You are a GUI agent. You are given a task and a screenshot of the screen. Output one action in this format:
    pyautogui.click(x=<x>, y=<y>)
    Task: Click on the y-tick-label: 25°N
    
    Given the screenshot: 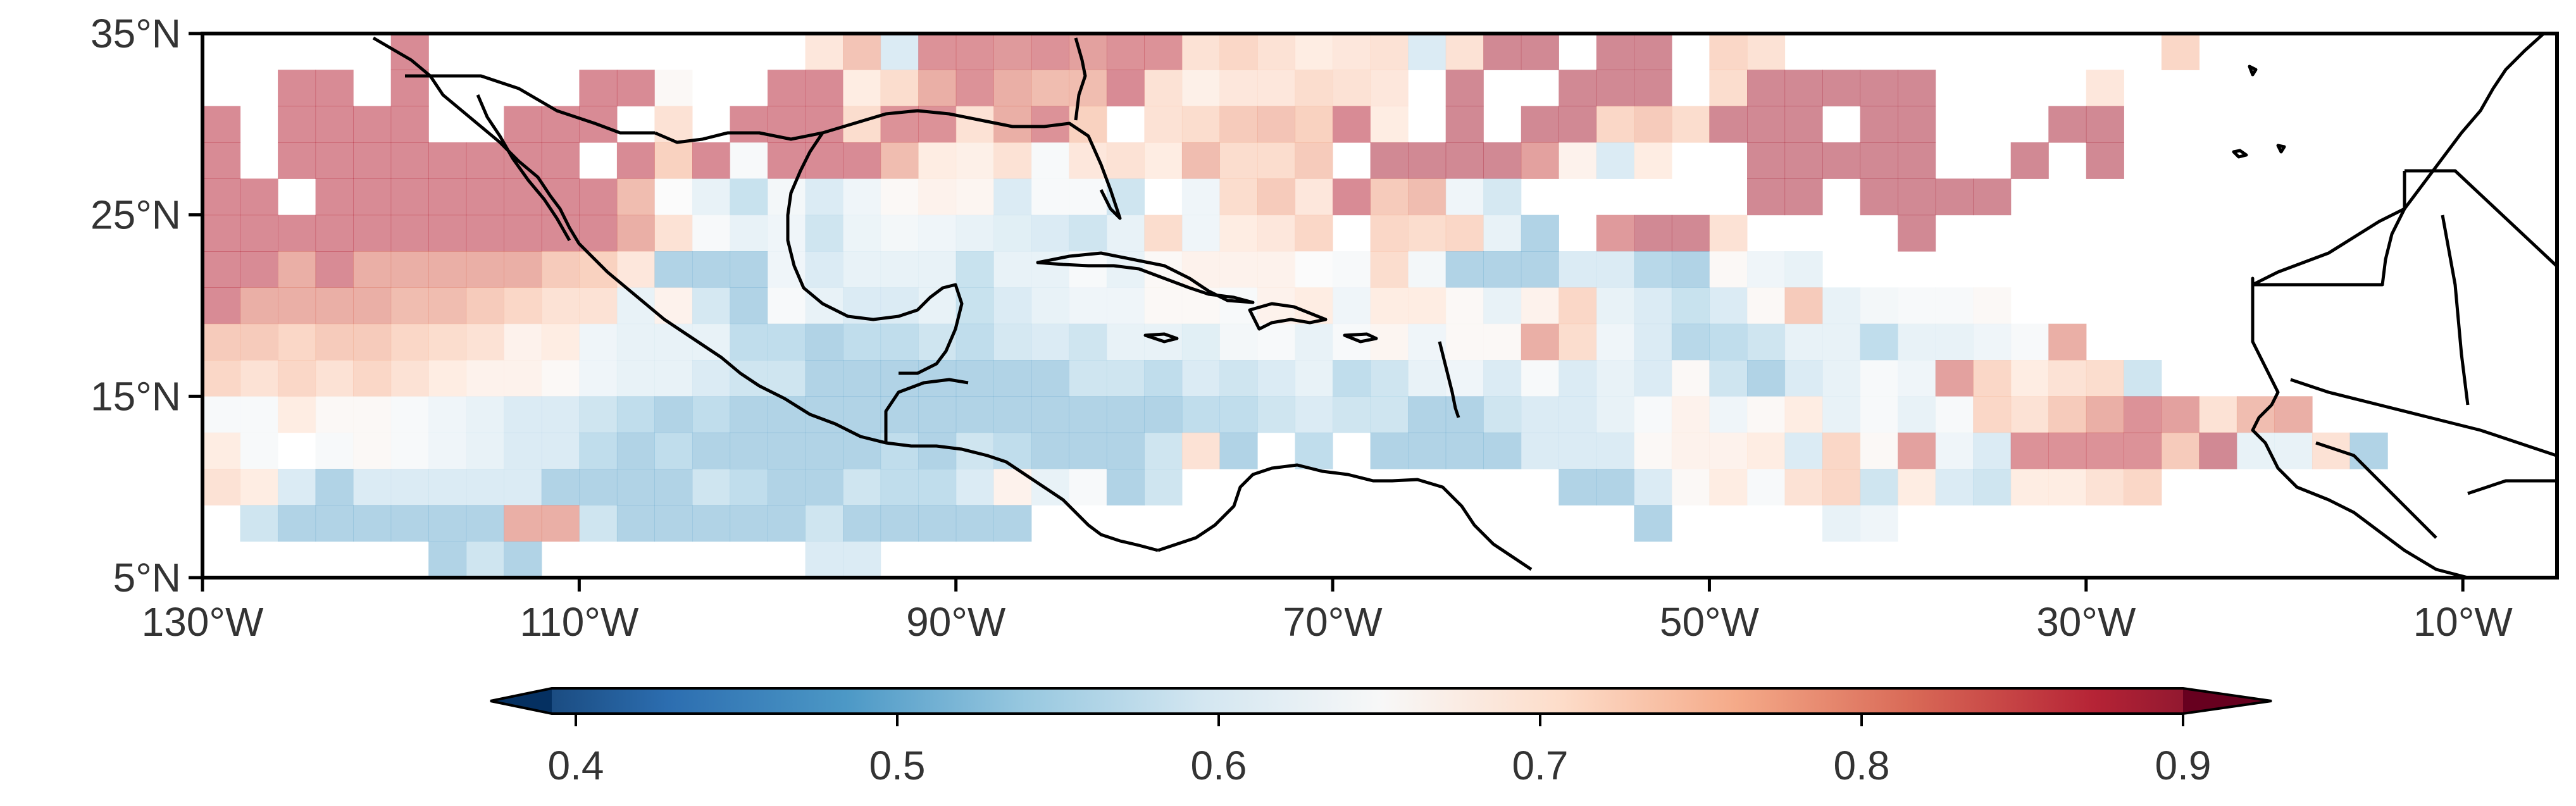 What is the action you would take?
    pyautogui.click(x=135, y=215)
    